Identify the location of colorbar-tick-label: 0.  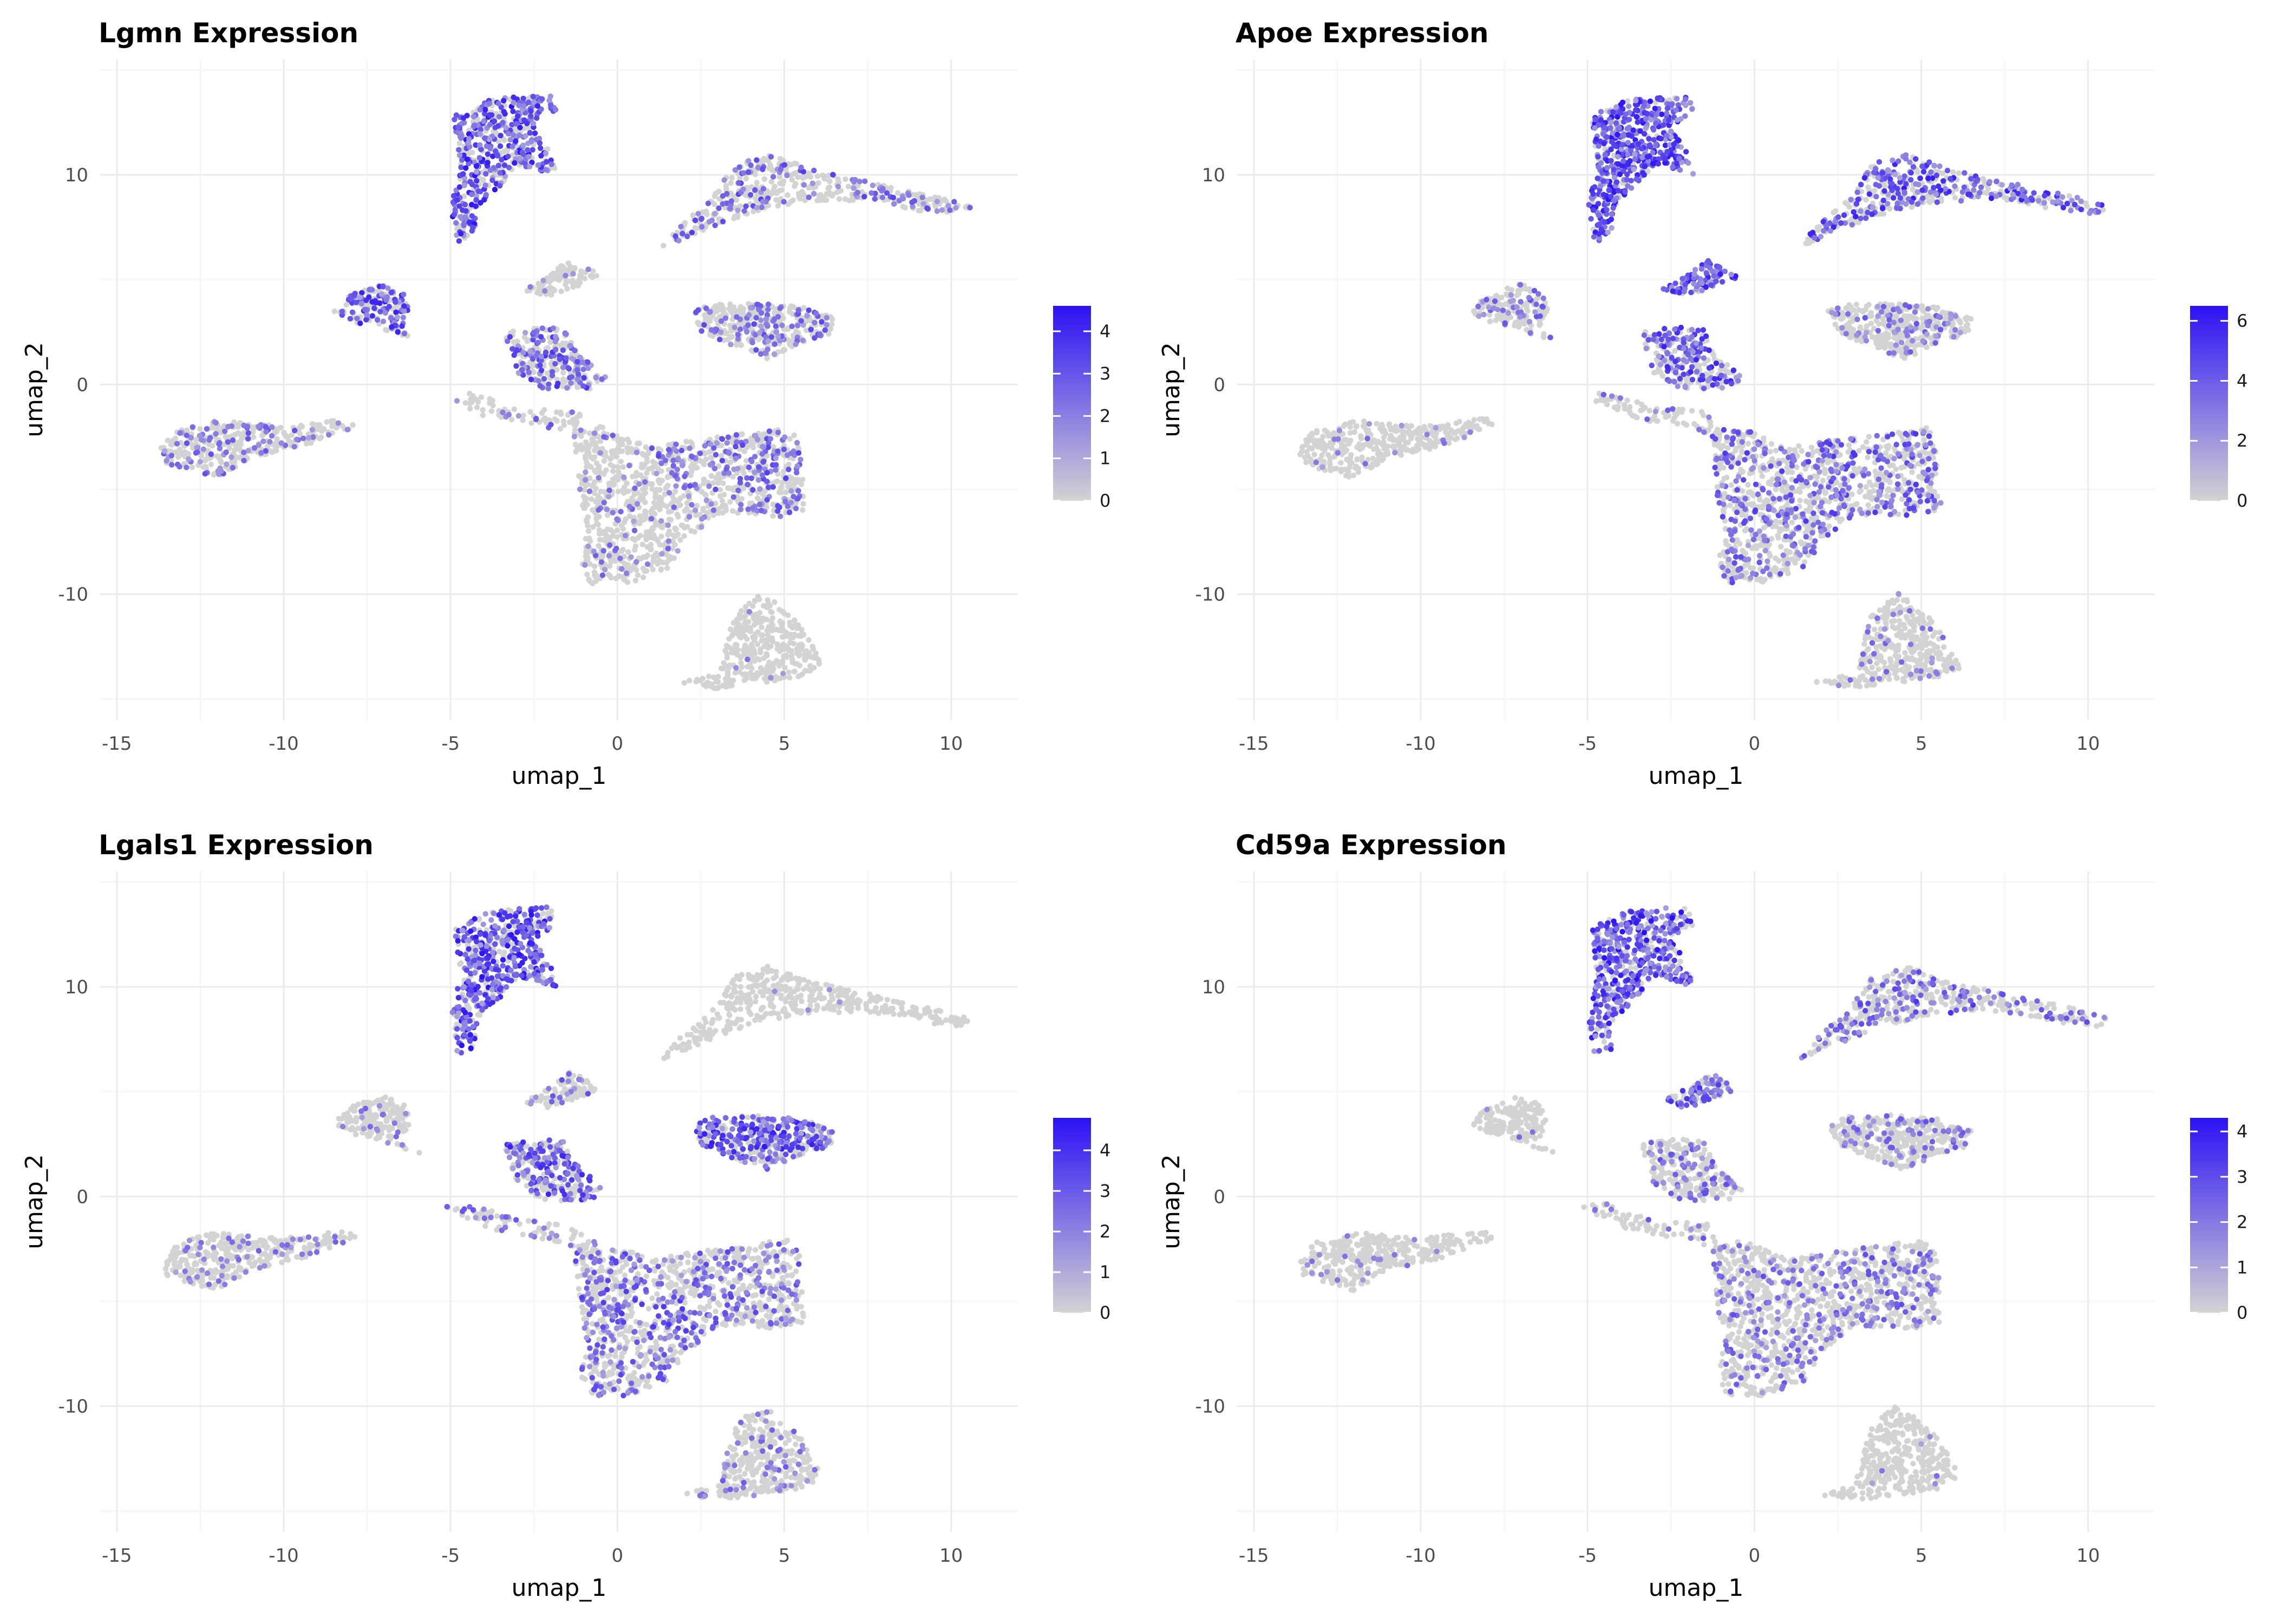
(1105, 500).